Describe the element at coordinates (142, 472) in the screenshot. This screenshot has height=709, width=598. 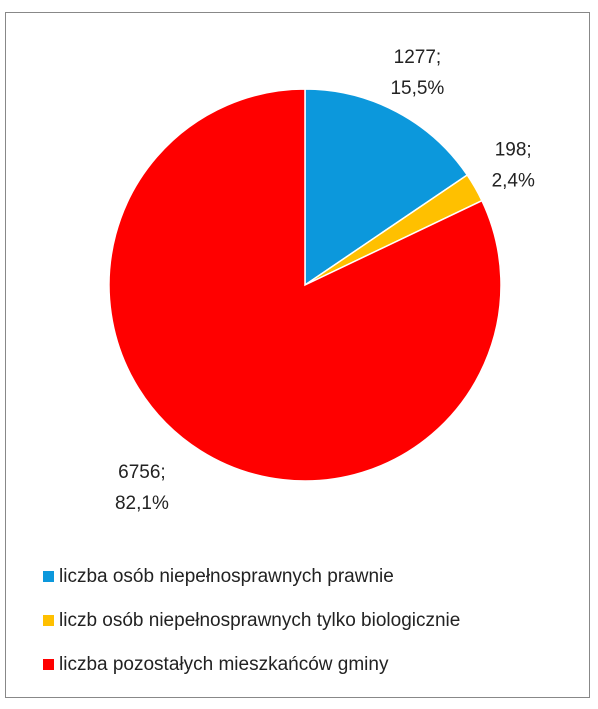
I see `data-label-value: 6756;` at that location.